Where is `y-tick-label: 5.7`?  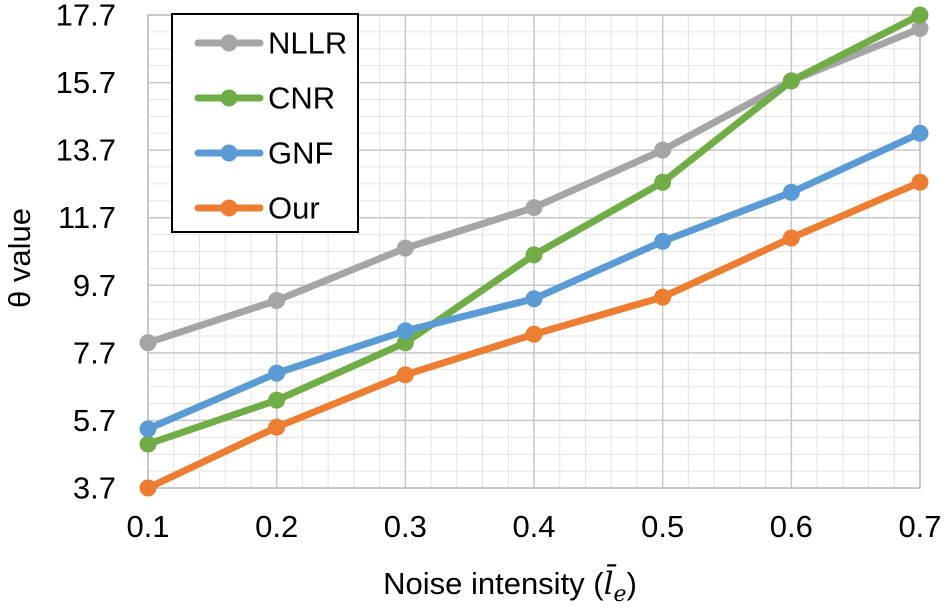
y-tick-label: 5.7 is located at coordinates (94, 420).